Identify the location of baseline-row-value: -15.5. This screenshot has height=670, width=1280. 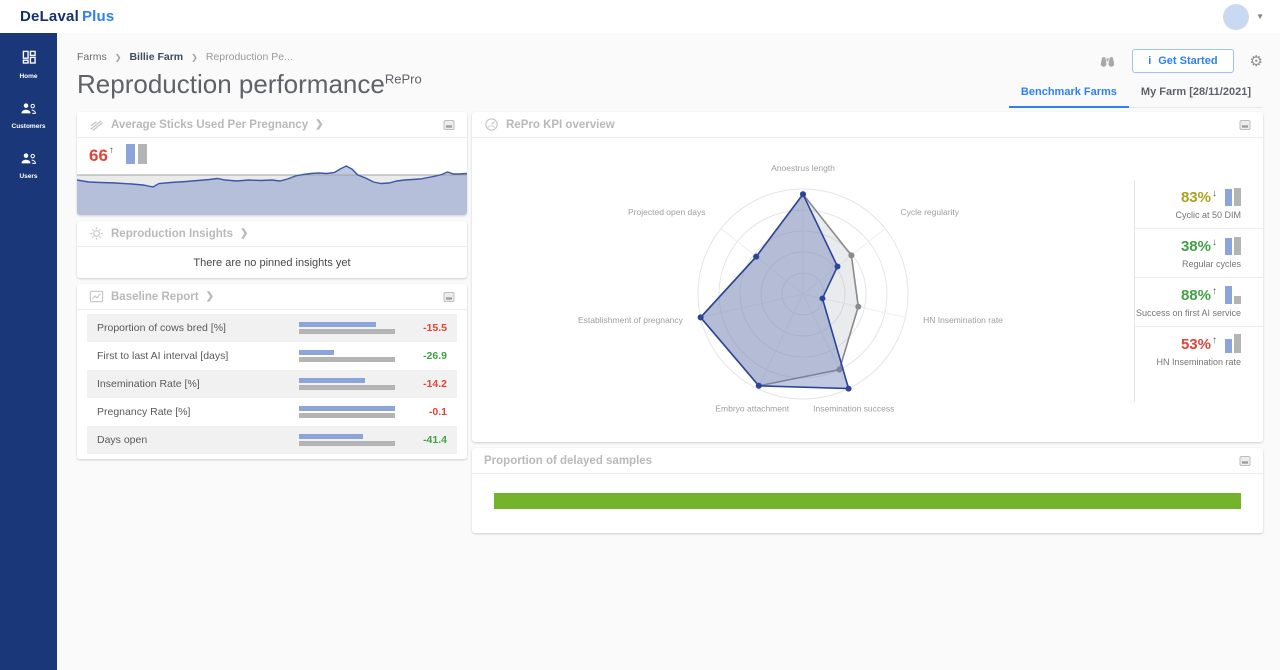
(435, 328).